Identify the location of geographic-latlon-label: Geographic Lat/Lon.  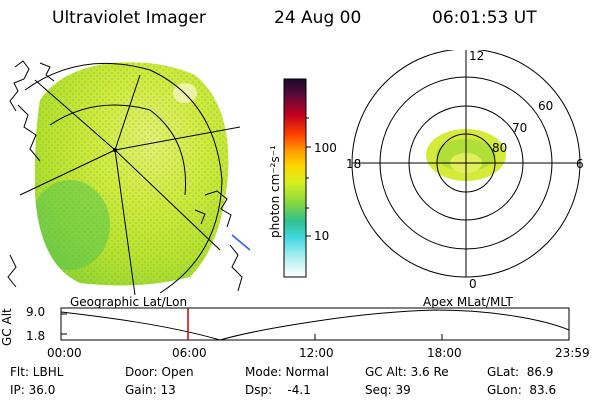
(129, 302).